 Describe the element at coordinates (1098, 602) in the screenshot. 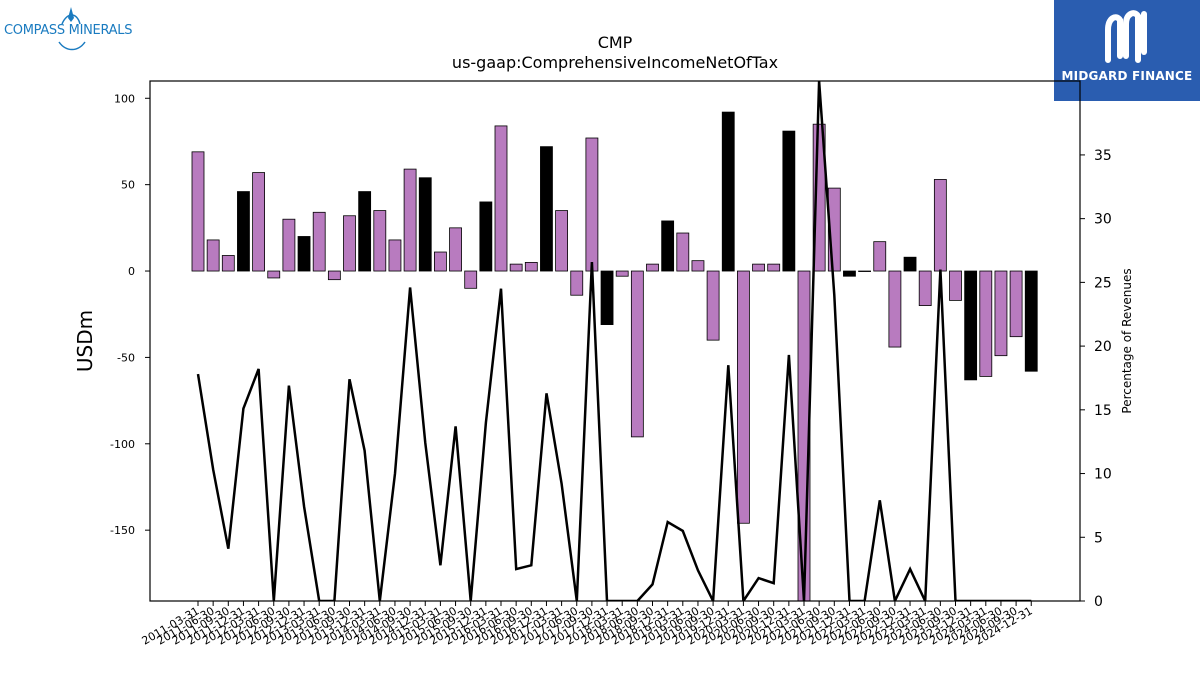

I see `y2-tick-label: 0` at that location.